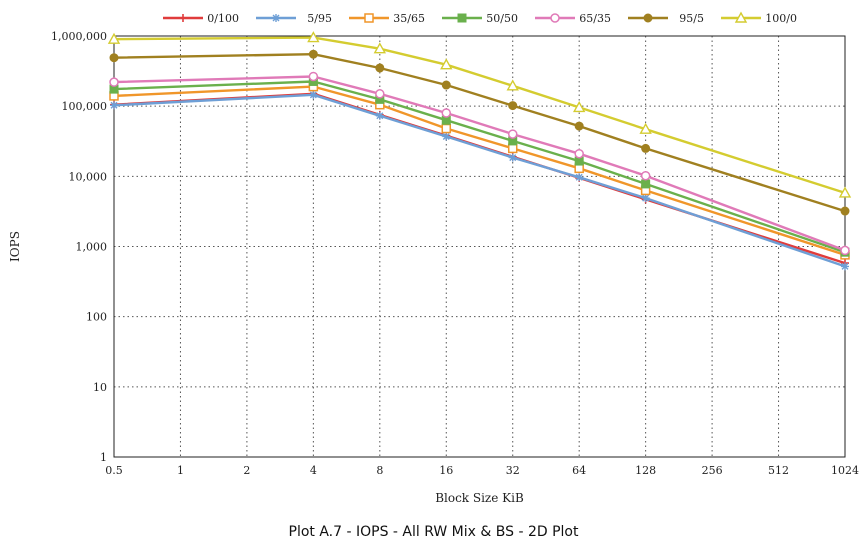 Image resolution: width=867 pixels, height=558 pixels. I want to click on legend-label: 35/65, so click(409, 18).